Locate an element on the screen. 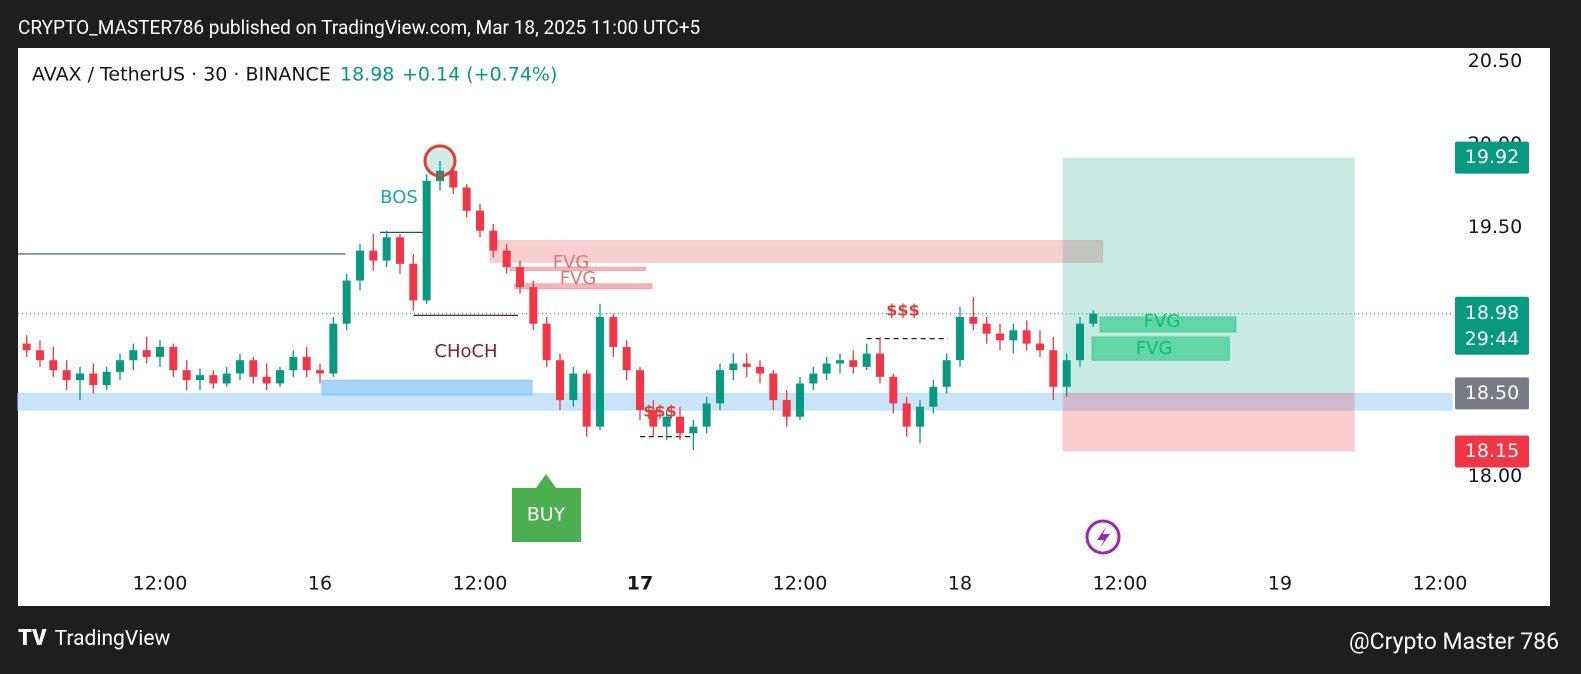  y-tick-label: 18.00 is located at coordinates (1495, 476).